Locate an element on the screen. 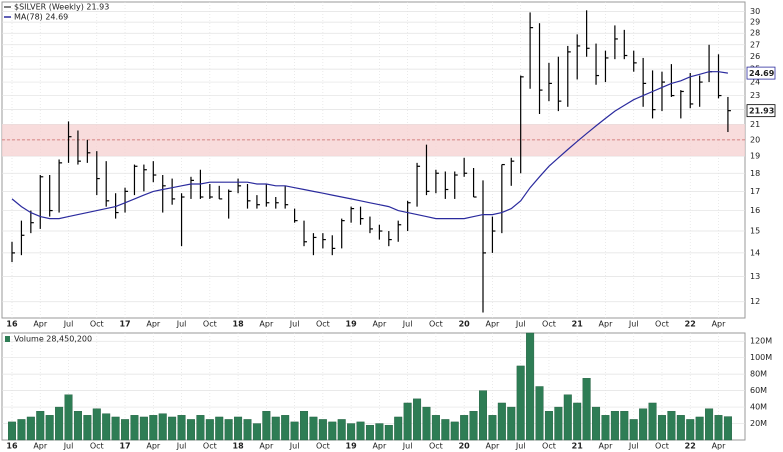 This screenshot has height=452, width=783. y-tick-label: 40M is located at coordinates (758, 407).